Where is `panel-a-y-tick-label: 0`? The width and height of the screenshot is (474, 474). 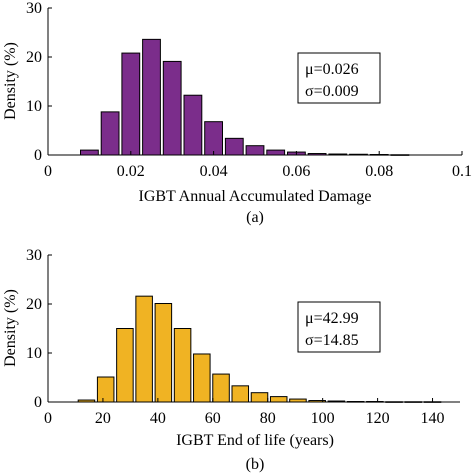
panel-a-y-tick-label: 0 is located at coordinates (38, 155).